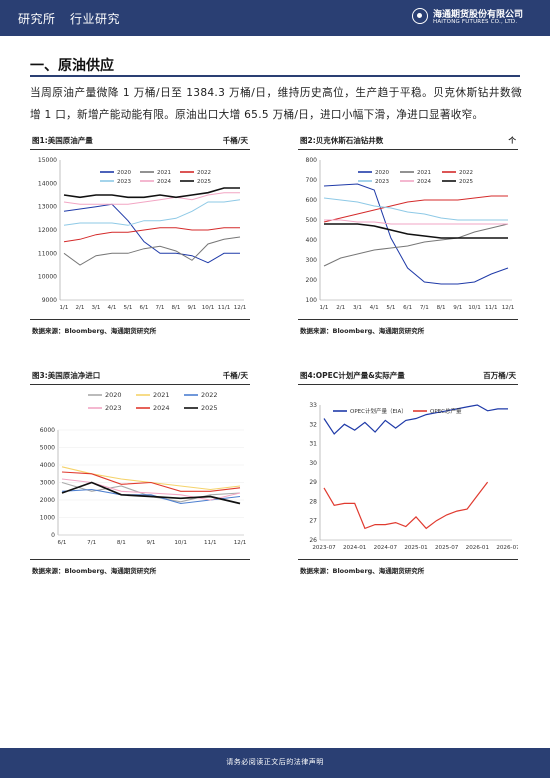 The height and width of the screenshot is (778, 550). What do you see at coordinates (313, 463) in the screenshot?
I see `y-tick-label: 30` at bounding box center [313, 463].